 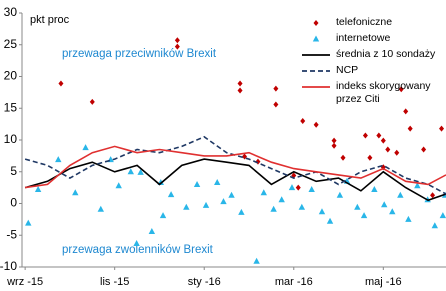 What do you see at coordinates (11, 44) in the screenshot?
I see `y-tick-label: 25` at bounding box center [11, 44].